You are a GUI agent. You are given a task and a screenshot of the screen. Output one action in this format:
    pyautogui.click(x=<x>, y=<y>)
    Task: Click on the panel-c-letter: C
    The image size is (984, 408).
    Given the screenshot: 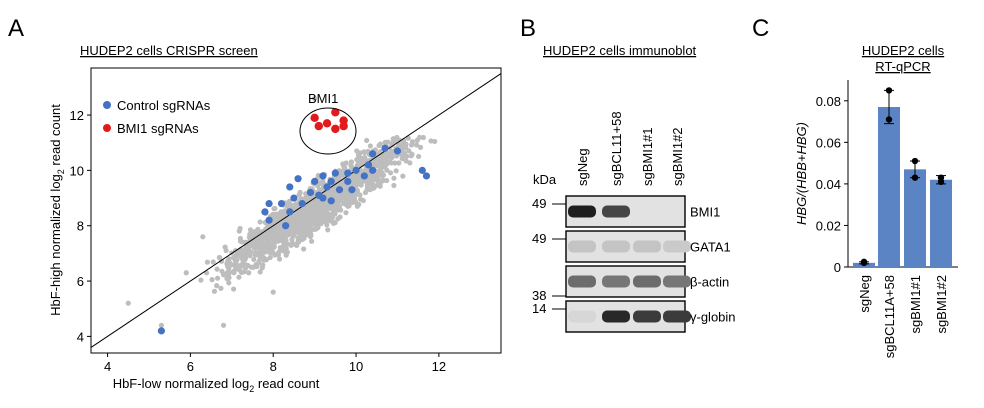 What is the action you would take?
    pyautogui.click(x=760, y=28)
    